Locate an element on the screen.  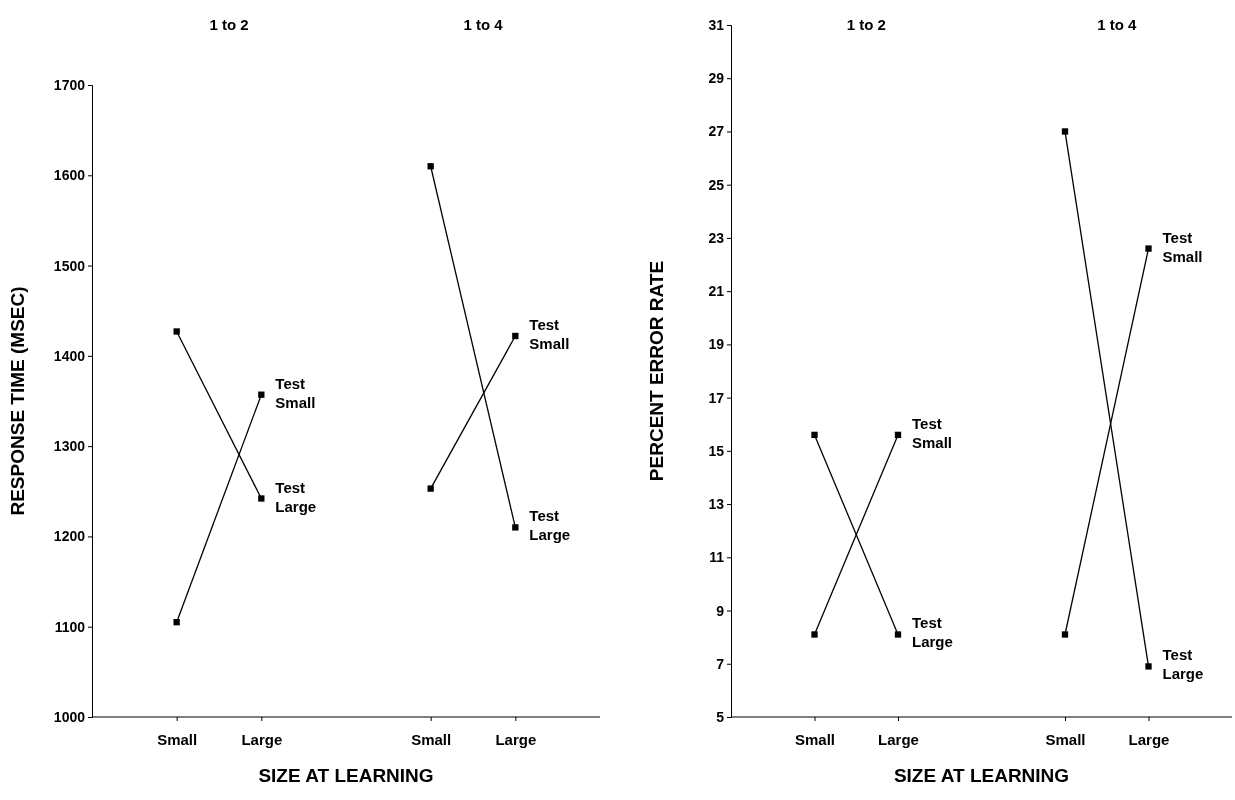
y-tick-label: 1600 is located at coordinates (69, 175).